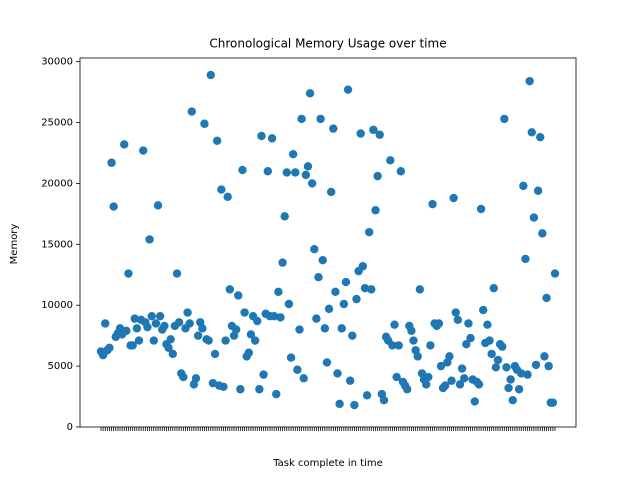 Image resolution: width=640 pixels, height=480 pixels. What do you see at coordinates (57, 305) in the screenshot?
I see `y-tick-label: 10000` at bounding box center [57, 305].